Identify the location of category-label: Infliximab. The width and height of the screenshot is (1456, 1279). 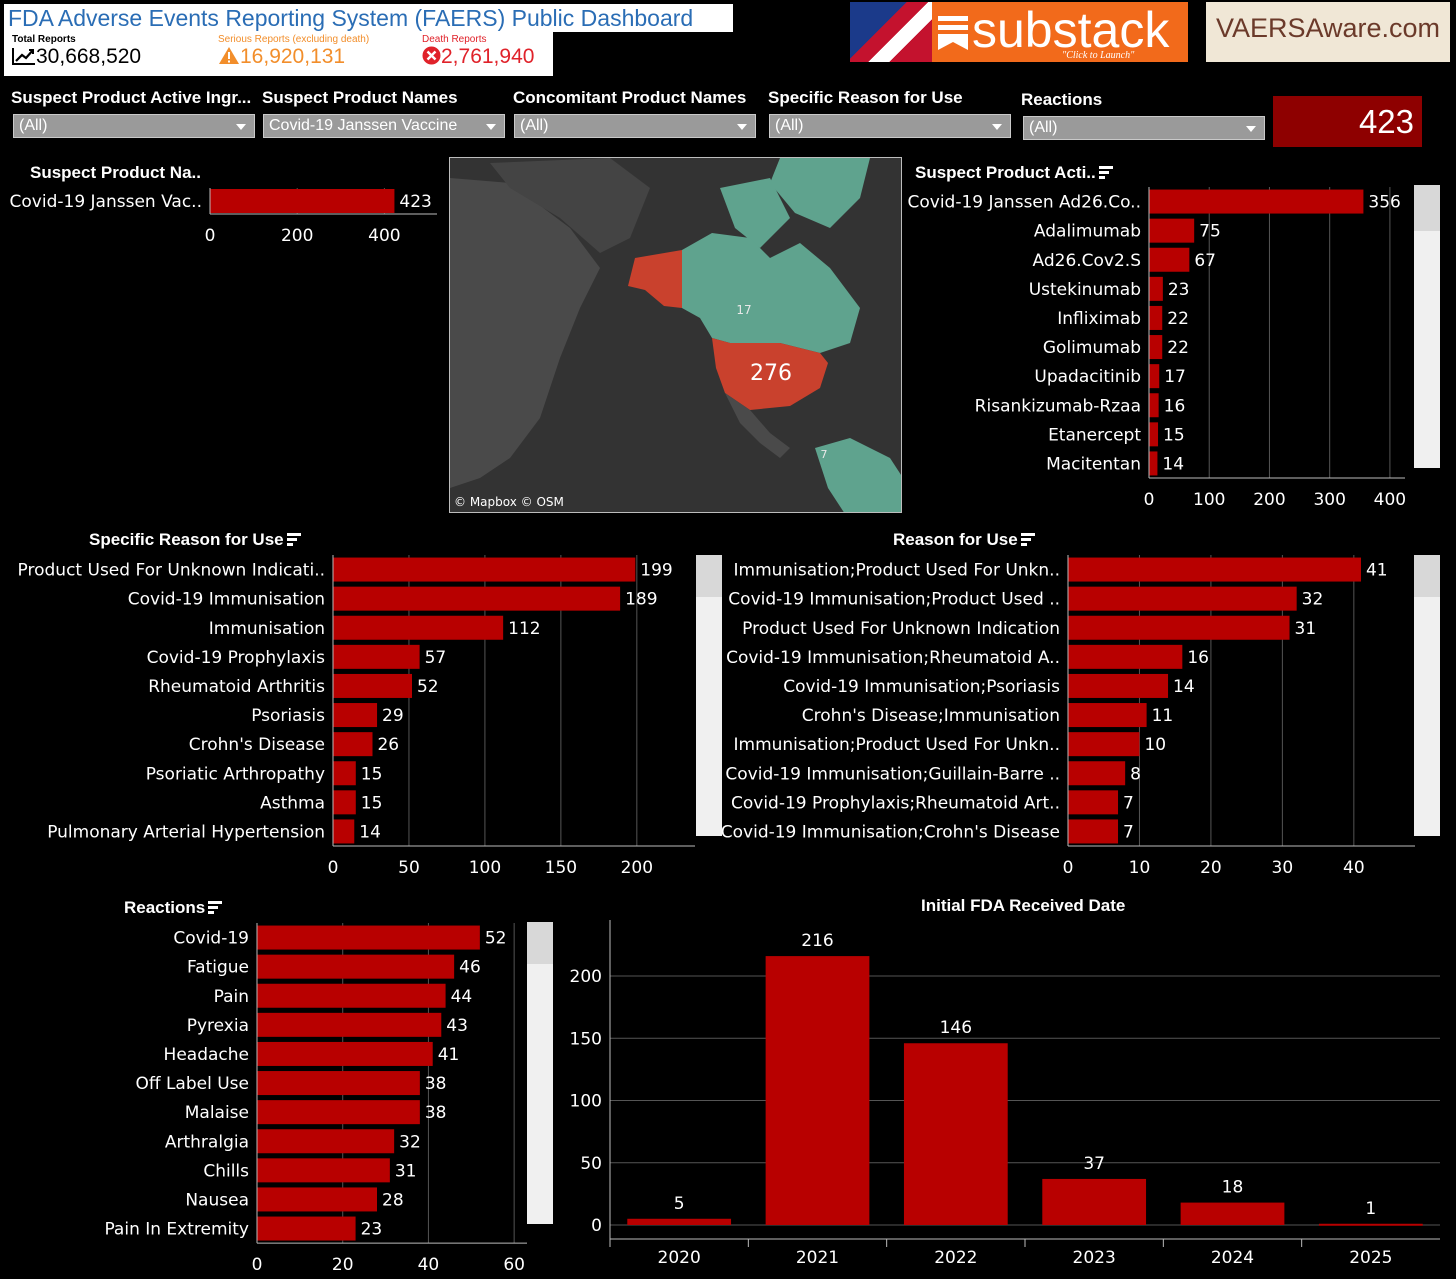
(1099, 319).